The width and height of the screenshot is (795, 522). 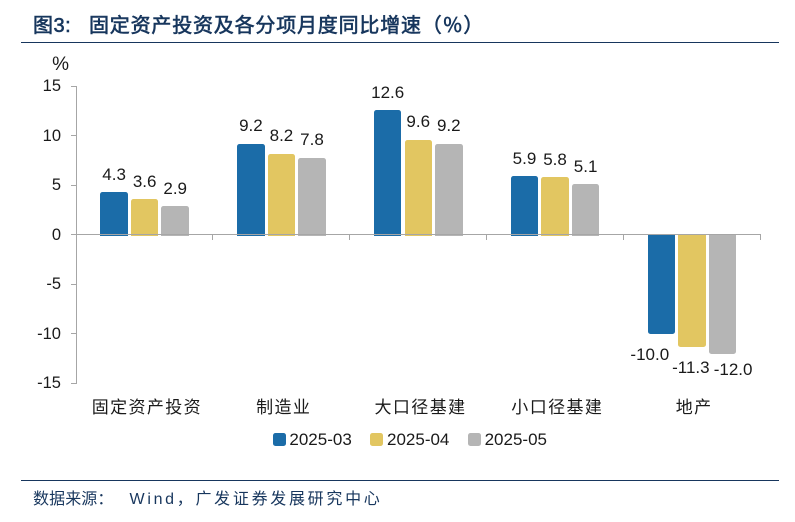 What do you see at coordinates (144, 181) in the screenshot?
I see `bar-value-label: 3.6` at bounding box center [144, 181].